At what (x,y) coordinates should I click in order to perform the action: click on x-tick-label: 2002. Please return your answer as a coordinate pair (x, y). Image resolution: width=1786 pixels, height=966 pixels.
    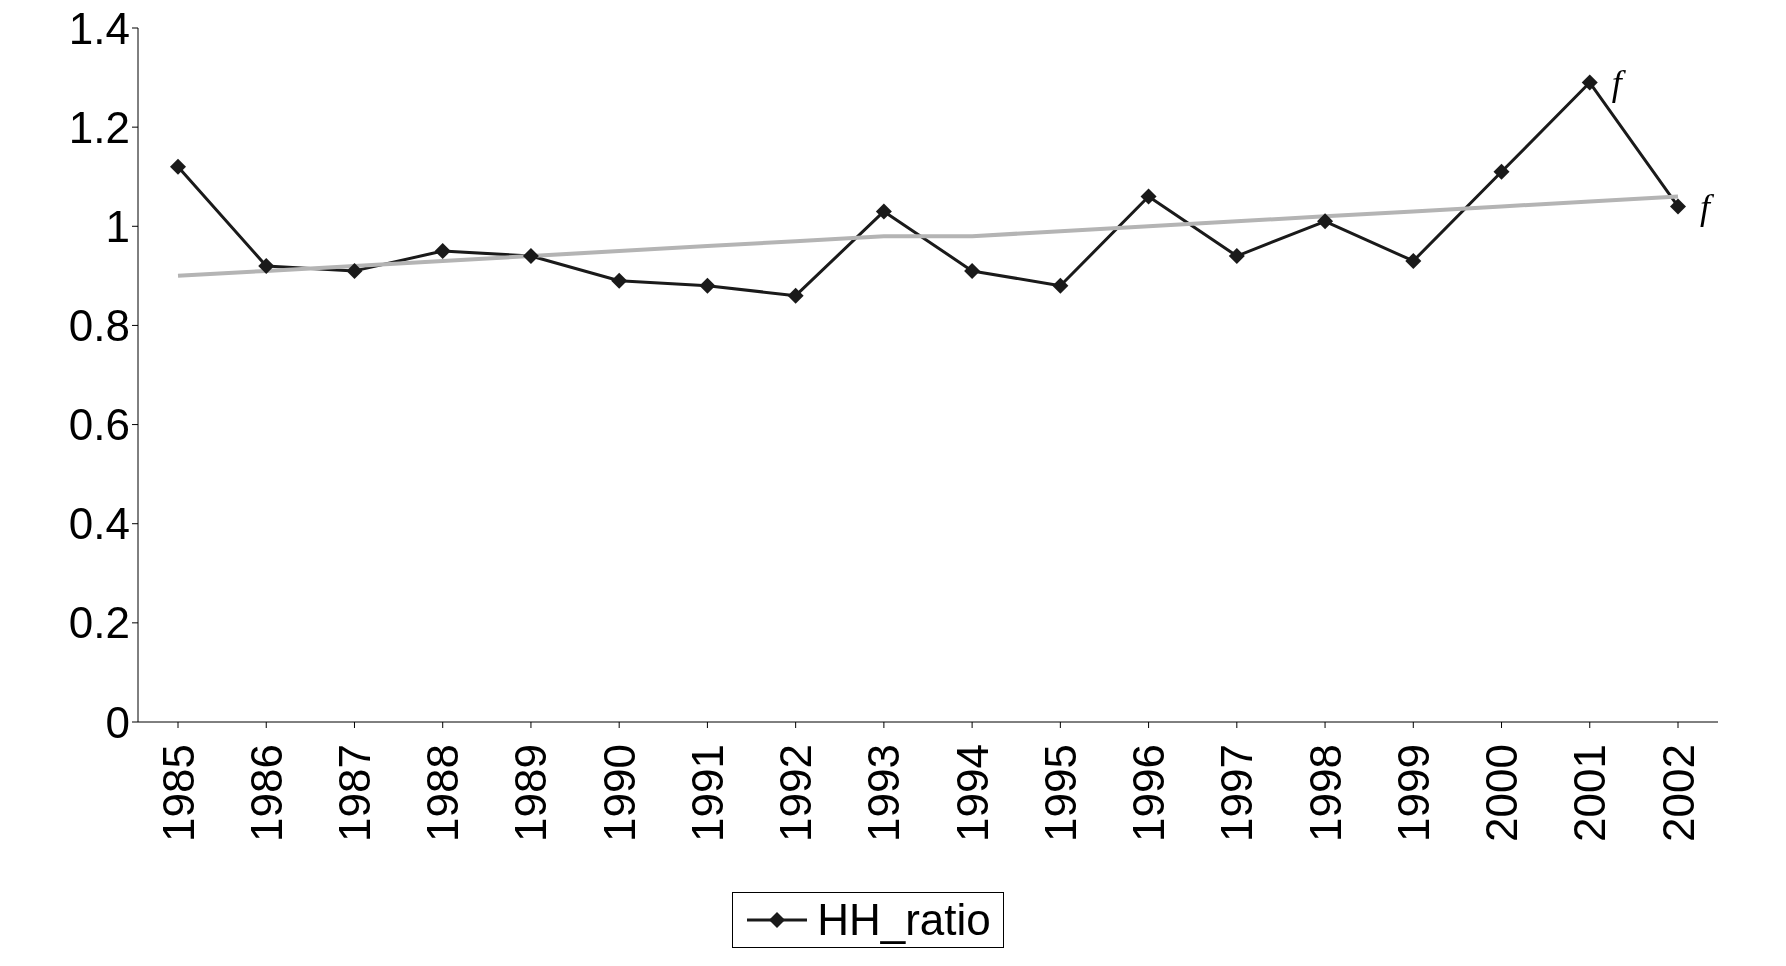
    Looking at the image, I should click on (1678, 793).